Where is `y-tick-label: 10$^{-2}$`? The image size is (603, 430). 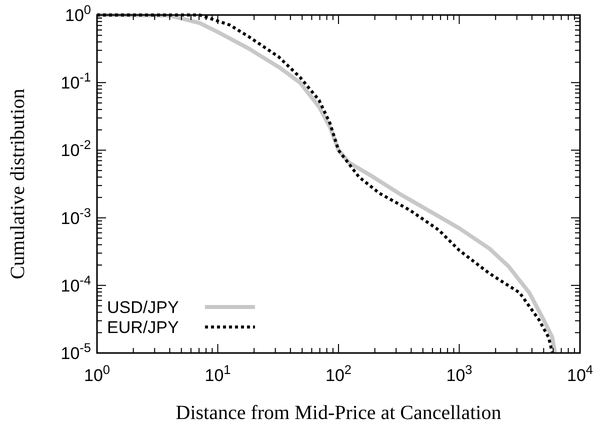 y-tick-label: 10$^{-2}$ is located at coordinates (75, 148).